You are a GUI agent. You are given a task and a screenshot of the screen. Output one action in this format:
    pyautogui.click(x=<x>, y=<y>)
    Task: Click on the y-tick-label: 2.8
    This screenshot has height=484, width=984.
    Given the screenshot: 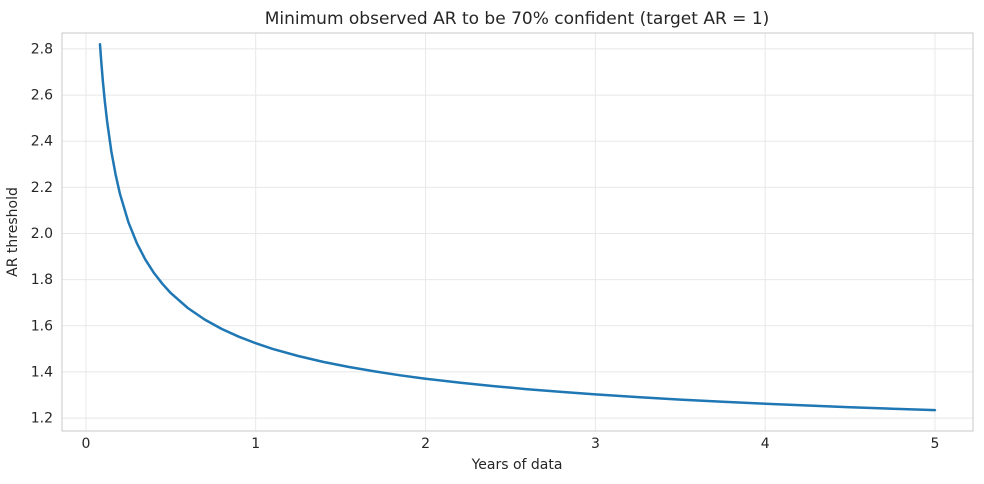 What is the action you would take?
    pyautogui.click(x=42, y=49)
    